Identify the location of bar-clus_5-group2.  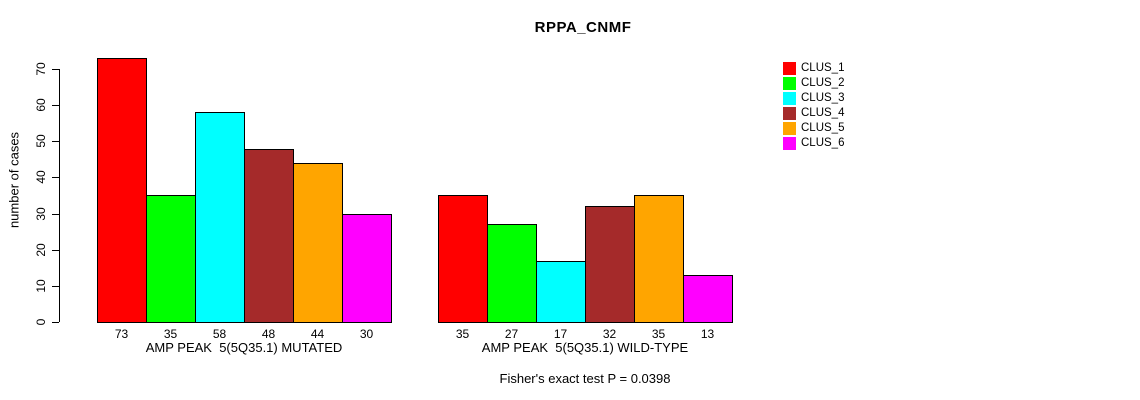
(659, 259).